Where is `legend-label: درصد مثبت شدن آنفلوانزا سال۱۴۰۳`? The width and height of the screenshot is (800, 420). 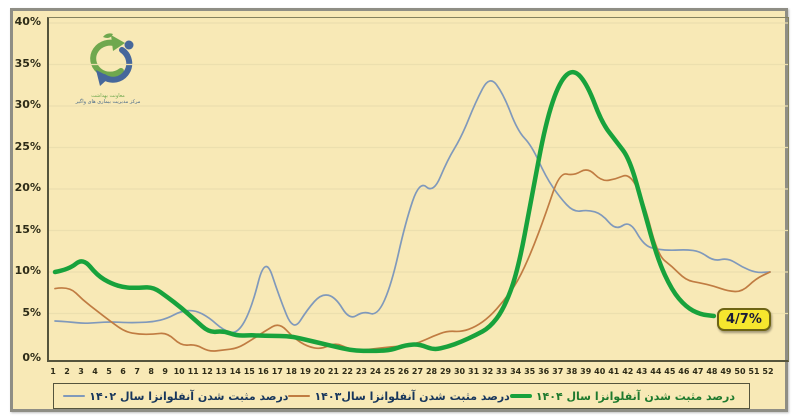
legend-label: درصد مثبت شدن آنفلوانزا سال۱۴۰۳ is located at coordinates (412, 396).